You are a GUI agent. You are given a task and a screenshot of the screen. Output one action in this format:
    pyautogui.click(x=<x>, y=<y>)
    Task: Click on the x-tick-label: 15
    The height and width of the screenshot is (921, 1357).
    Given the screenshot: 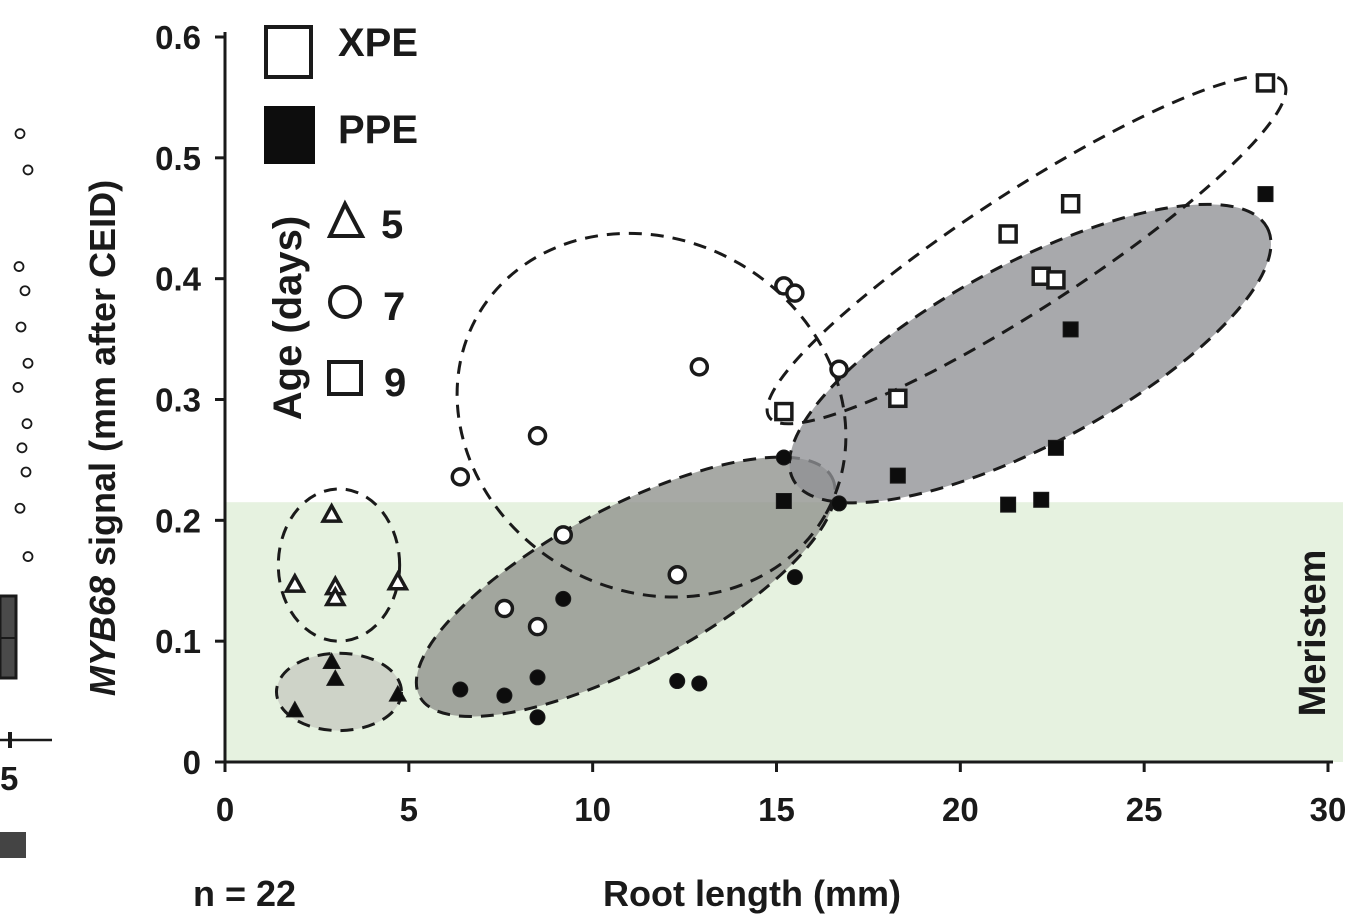 What is the action you would take?
    pyautogui.click(x=776, y=809)
    